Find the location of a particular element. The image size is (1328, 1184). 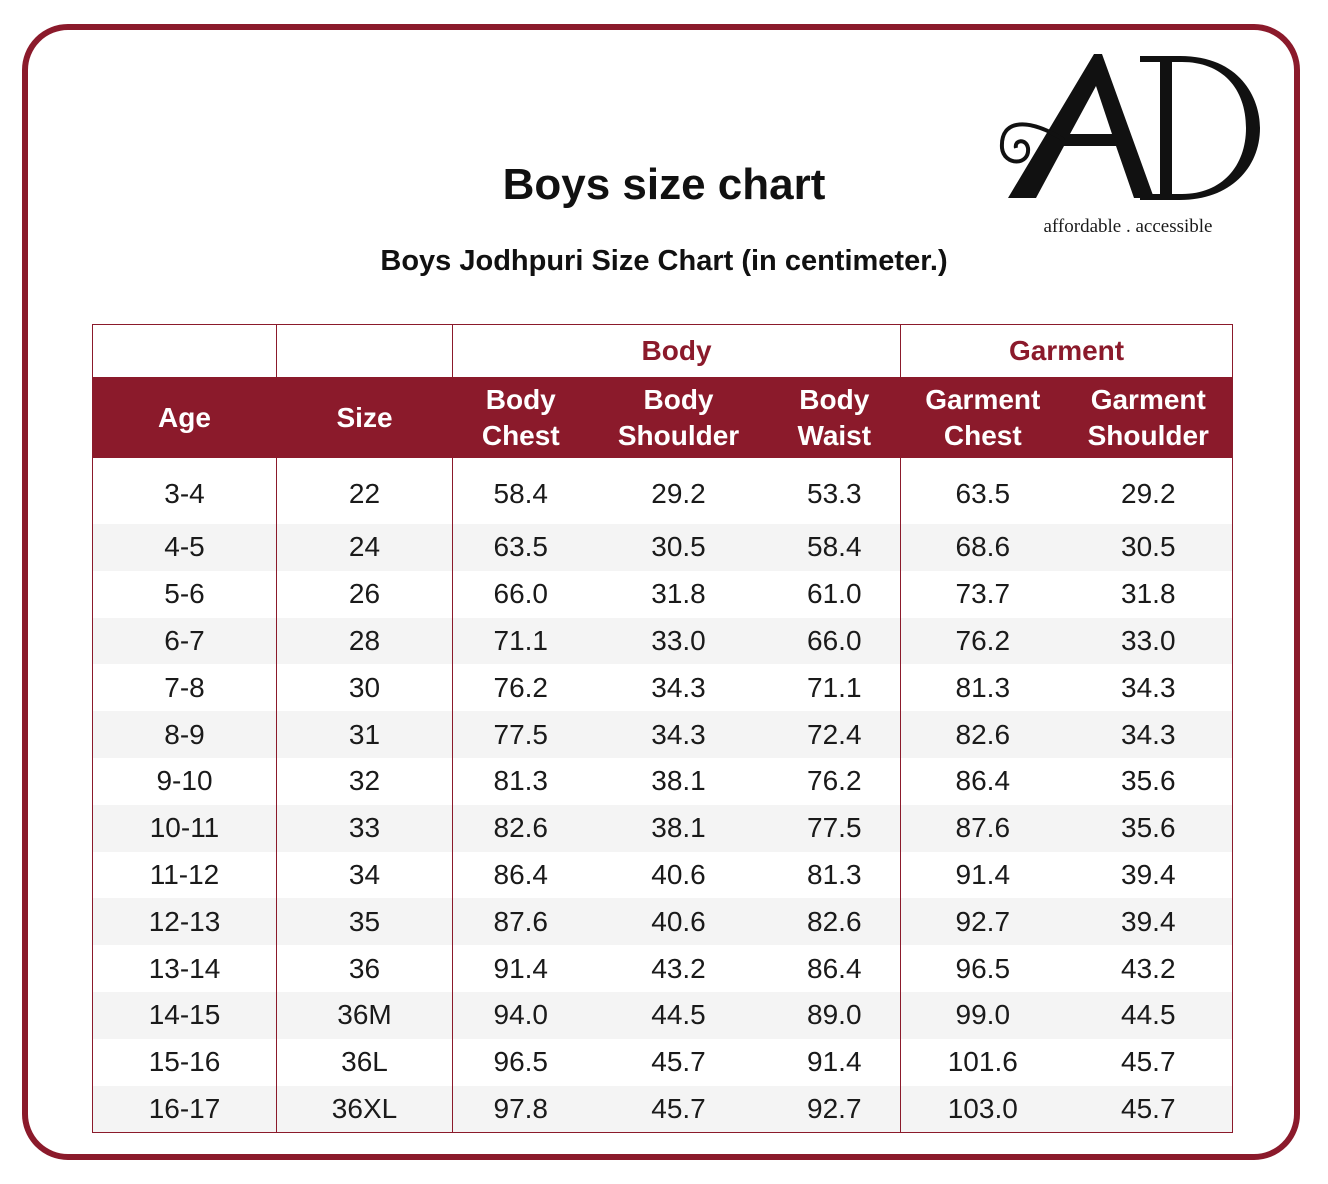

column-header-age: Age is located at coordinates (184, 417).